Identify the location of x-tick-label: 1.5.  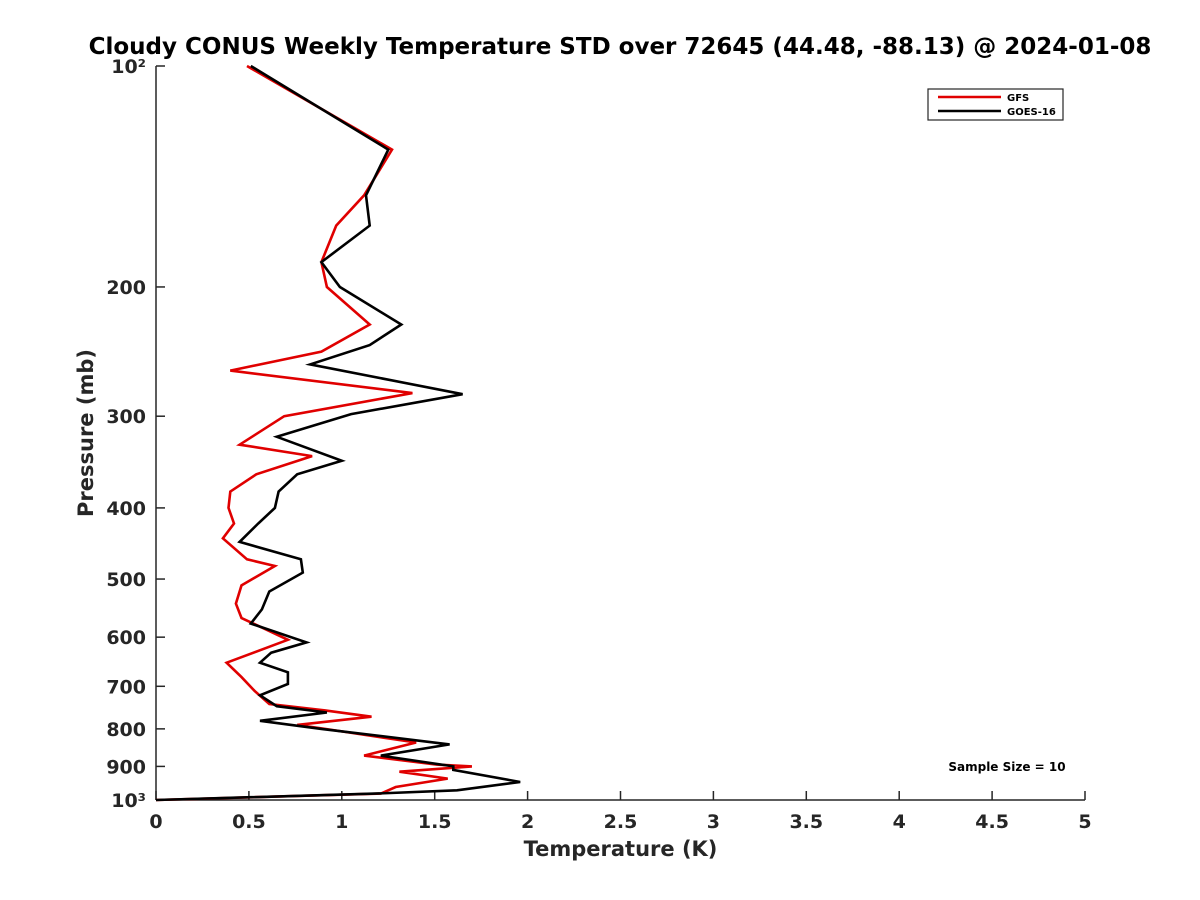
(435, 822).